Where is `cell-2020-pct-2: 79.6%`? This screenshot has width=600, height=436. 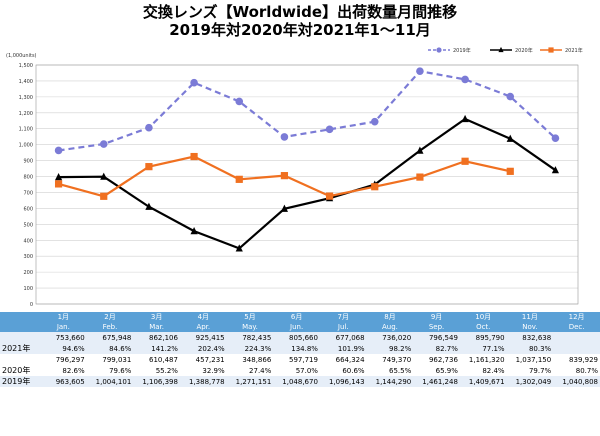
cell-2020-pct-2: 79.6% is located at coordinates (110, 370).